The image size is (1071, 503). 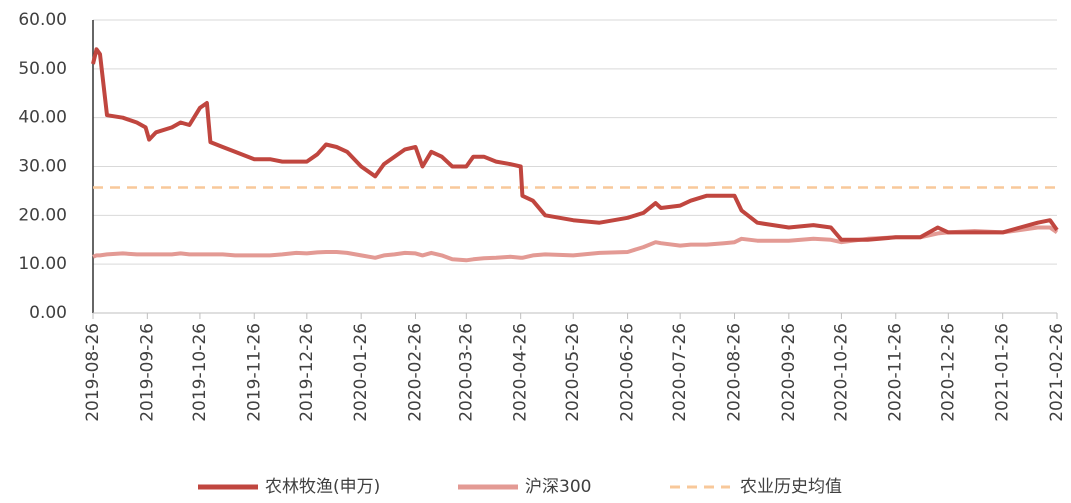 What do you see at coordinates (1003, 372) in the screenshot?
I see `x-tick-label: 2021-01-26` at bounding box center [1003, 372].